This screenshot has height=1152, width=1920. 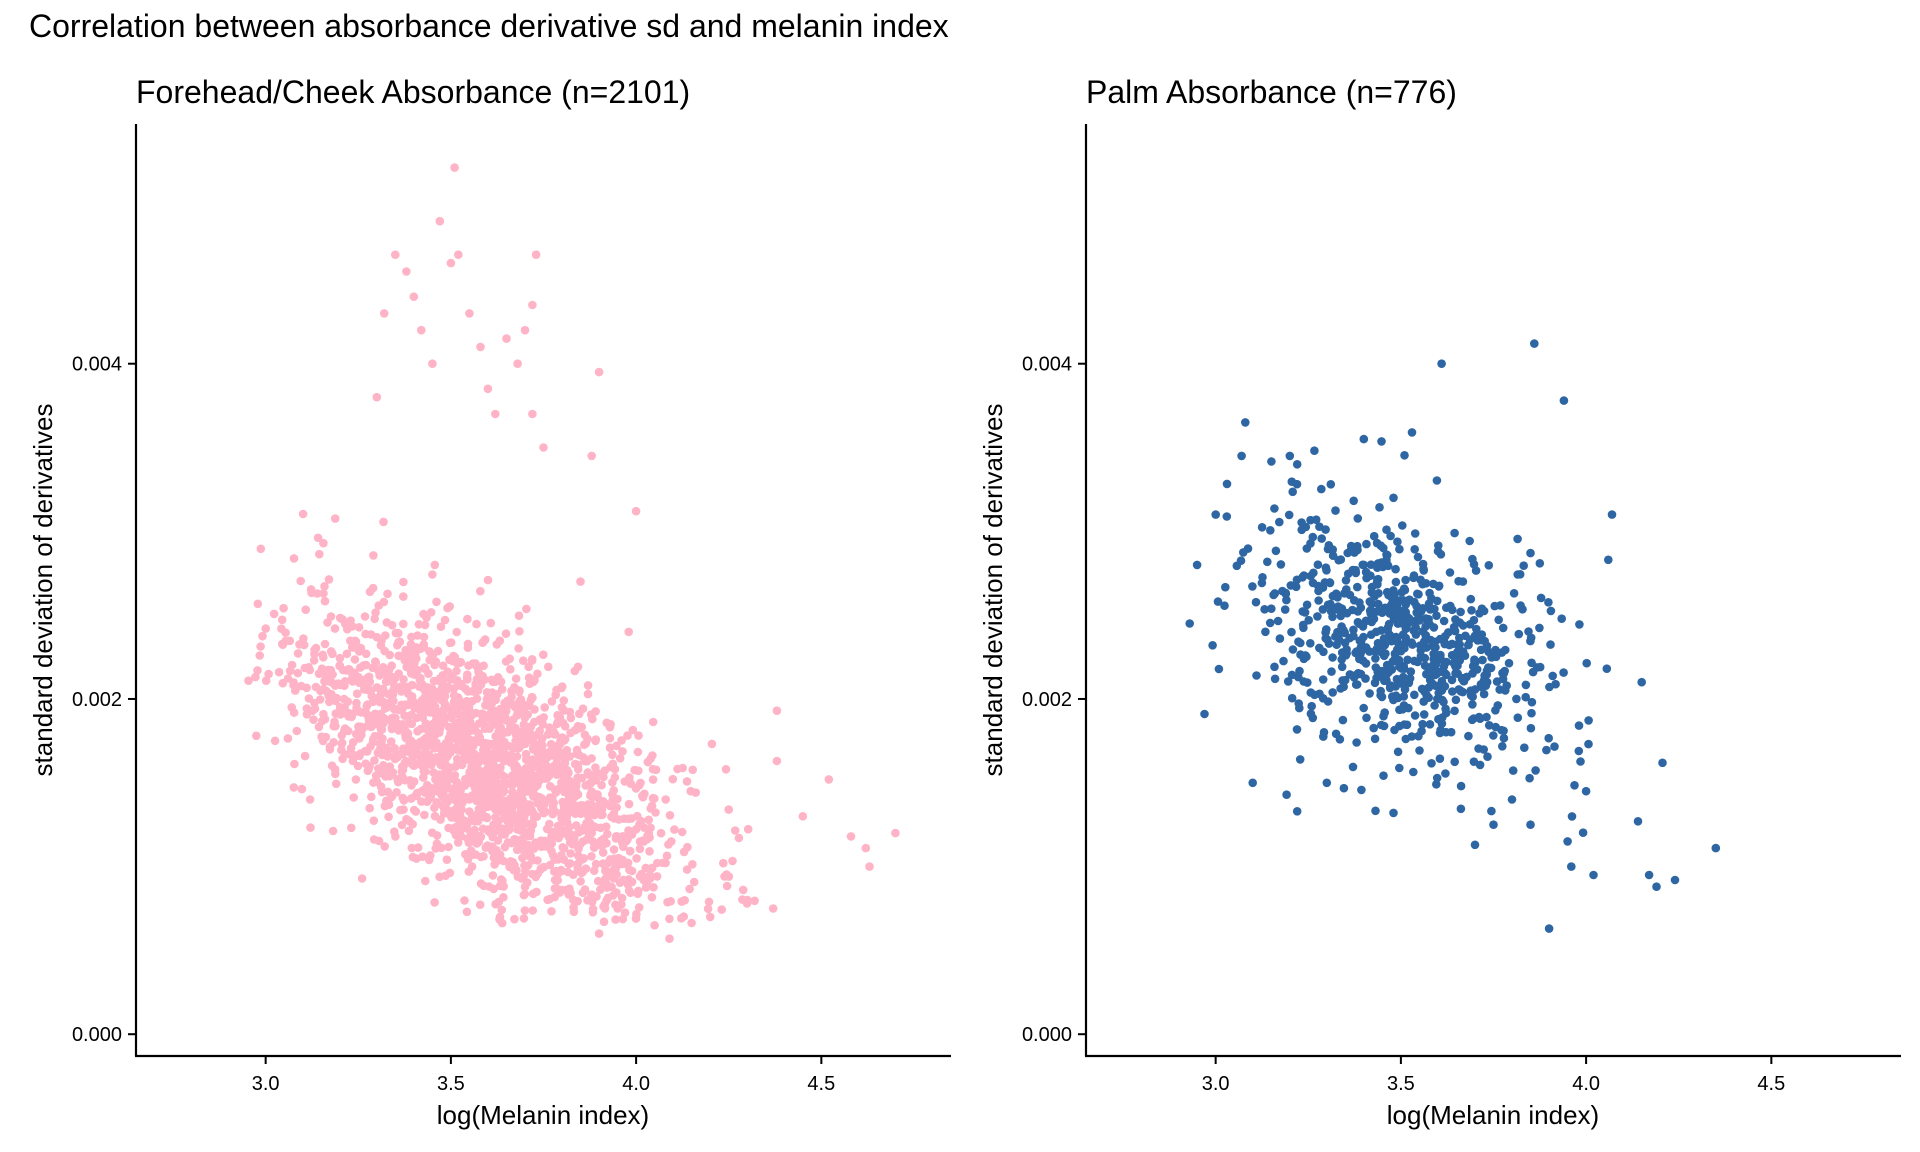 What do you see at coordinates (993, 590) in the screenshot?
I see `y-axis-label: standard deviation of derivatives` at bounding box center [993, 590].